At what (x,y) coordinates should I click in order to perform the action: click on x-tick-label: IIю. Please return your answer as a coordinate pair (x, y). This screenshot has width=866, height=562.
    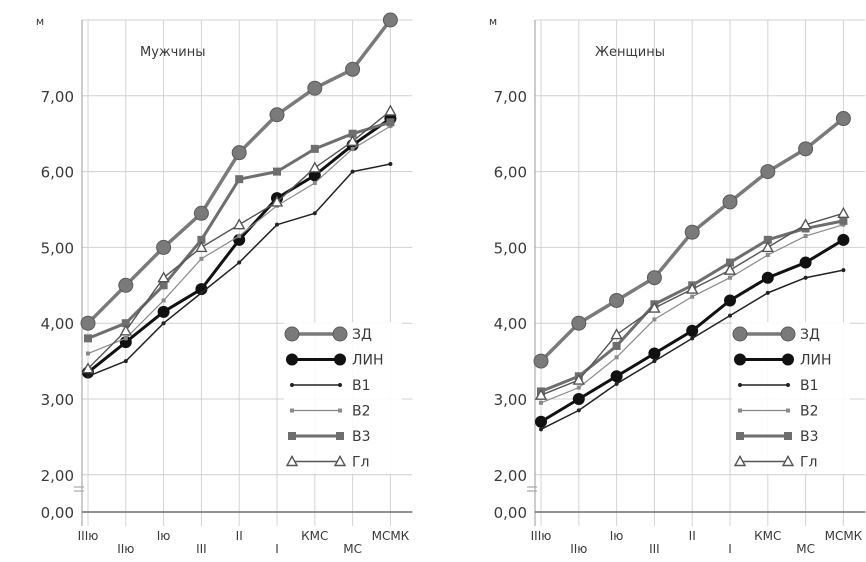
    Looking at the image, I should click on (578, 549).